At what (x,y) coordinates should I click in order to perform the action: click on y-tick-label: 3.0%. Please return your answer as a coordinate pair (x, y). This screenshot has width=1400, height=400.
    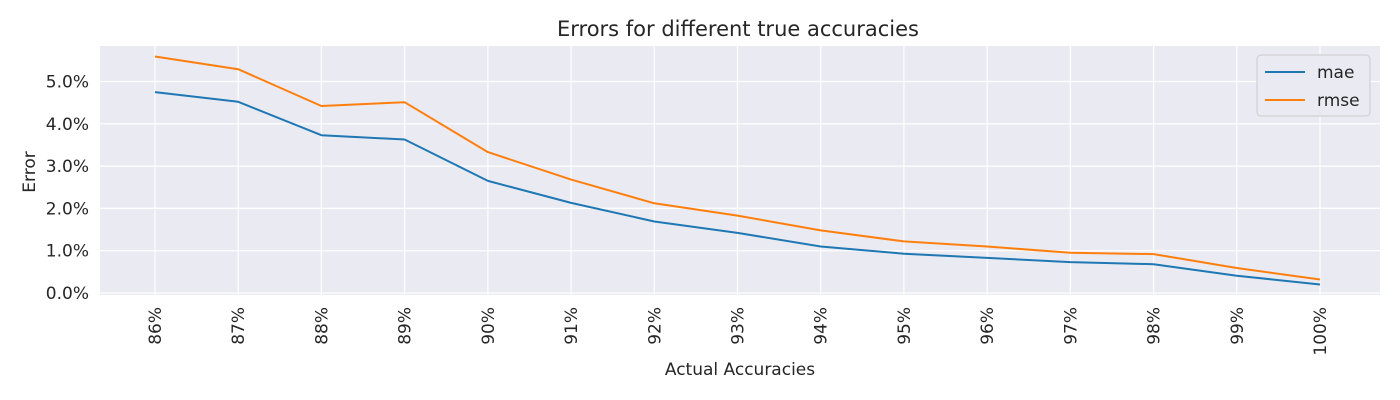
    Looking at the image, I should click on (67, 167).